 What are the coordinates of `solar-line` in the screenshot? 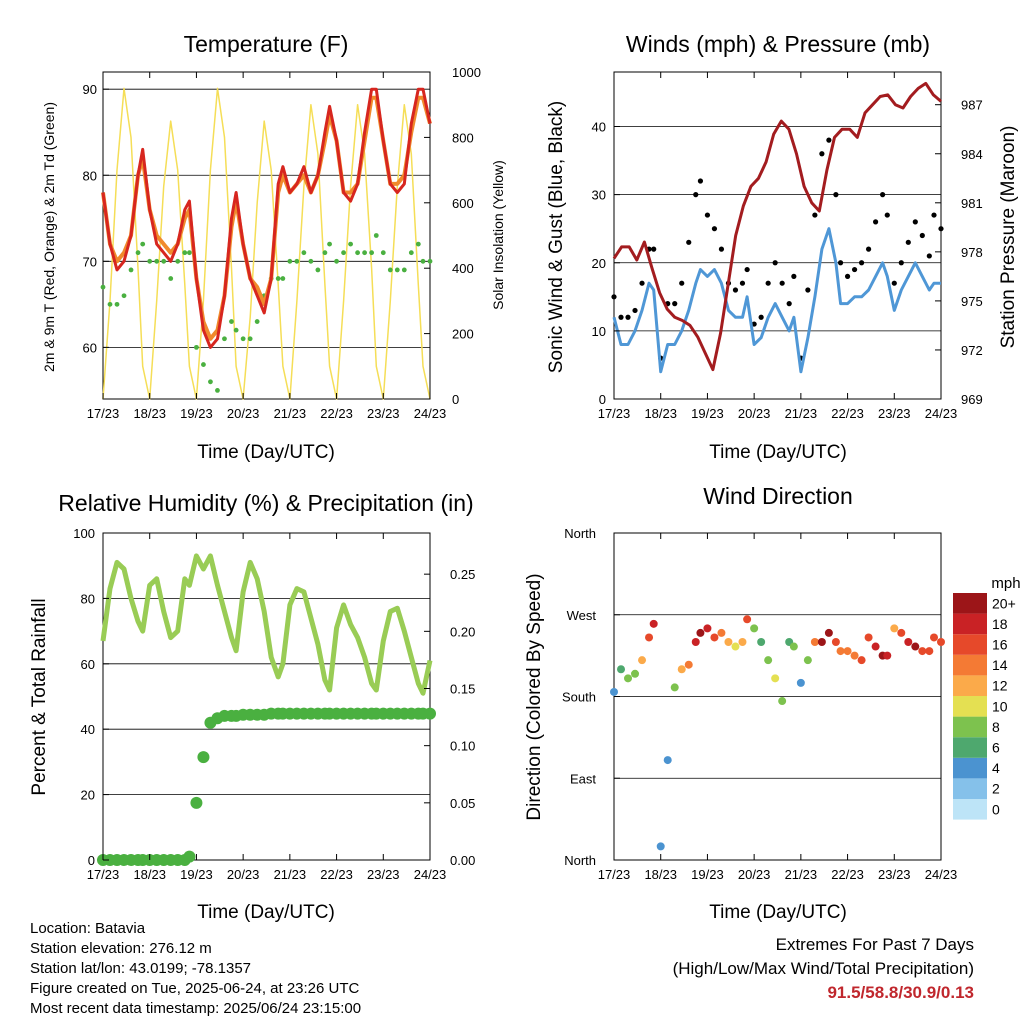 It's located at (266, 243).